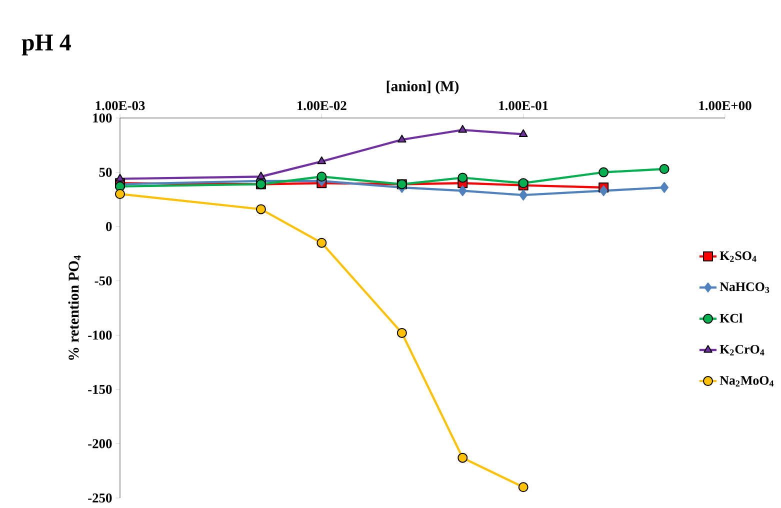  What do you see at coordinates (120, 105) in the screenshot?
I see `x-tick-label: 1.00E-03` at bounding box center [120, 105].